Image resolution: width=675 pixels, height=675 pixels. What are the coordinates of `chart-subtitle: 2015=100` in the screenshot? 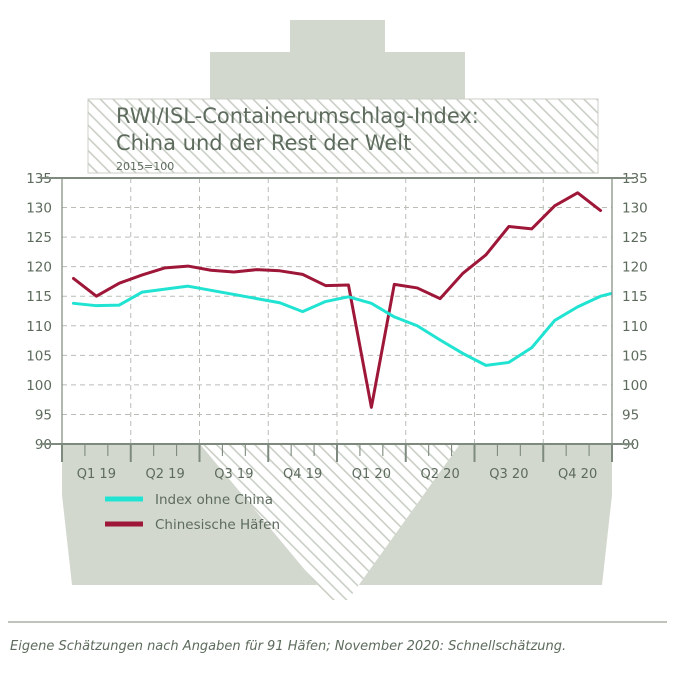 It's located at (145, 166).